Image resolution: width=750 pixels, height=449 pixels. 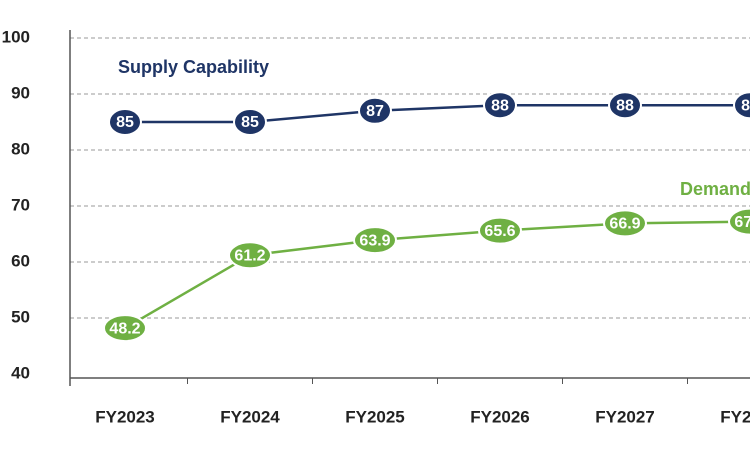 I want to click on y-tick-label: 90, so click(x=20, y=92).